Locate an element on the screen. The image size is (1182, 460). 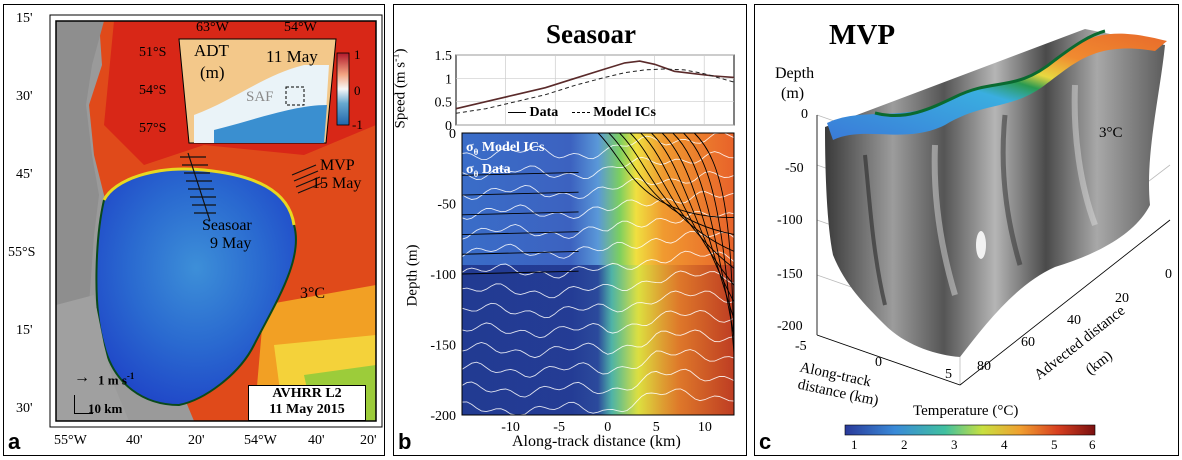
legend-solid-line is located at coordinates (517, 113).